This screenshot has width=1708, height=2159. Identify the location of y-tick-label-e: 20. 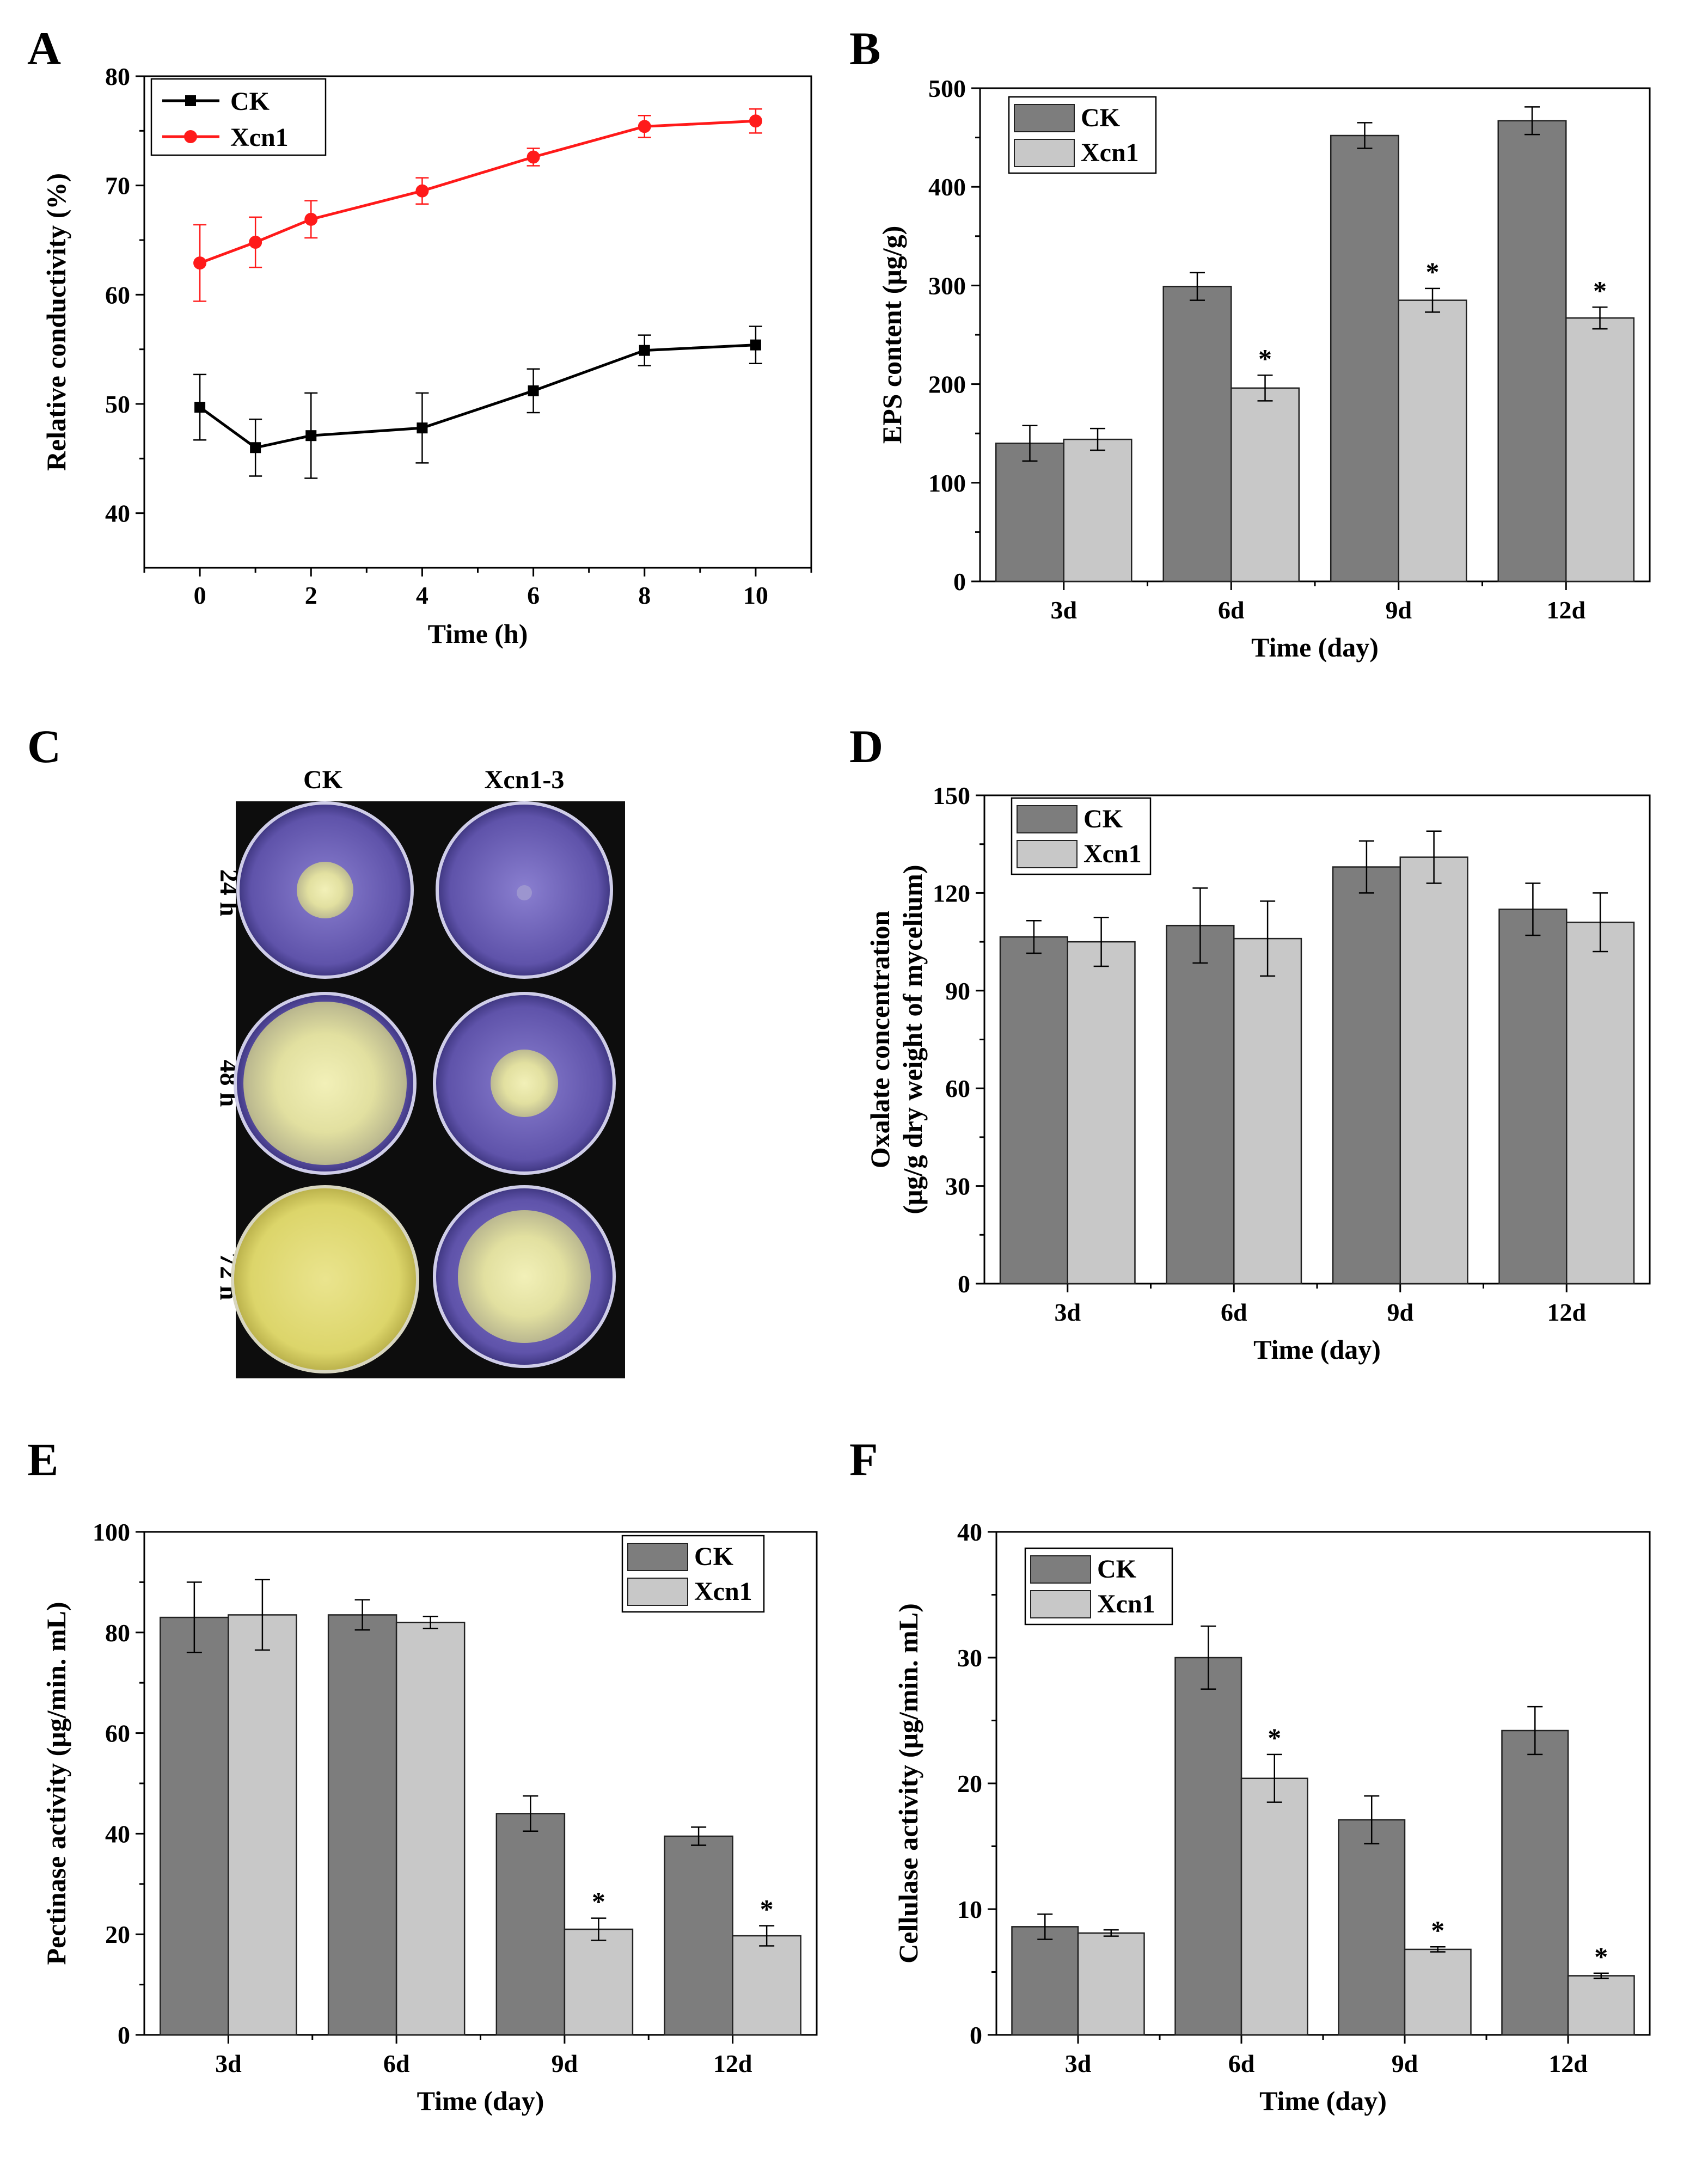
(117, 1934).